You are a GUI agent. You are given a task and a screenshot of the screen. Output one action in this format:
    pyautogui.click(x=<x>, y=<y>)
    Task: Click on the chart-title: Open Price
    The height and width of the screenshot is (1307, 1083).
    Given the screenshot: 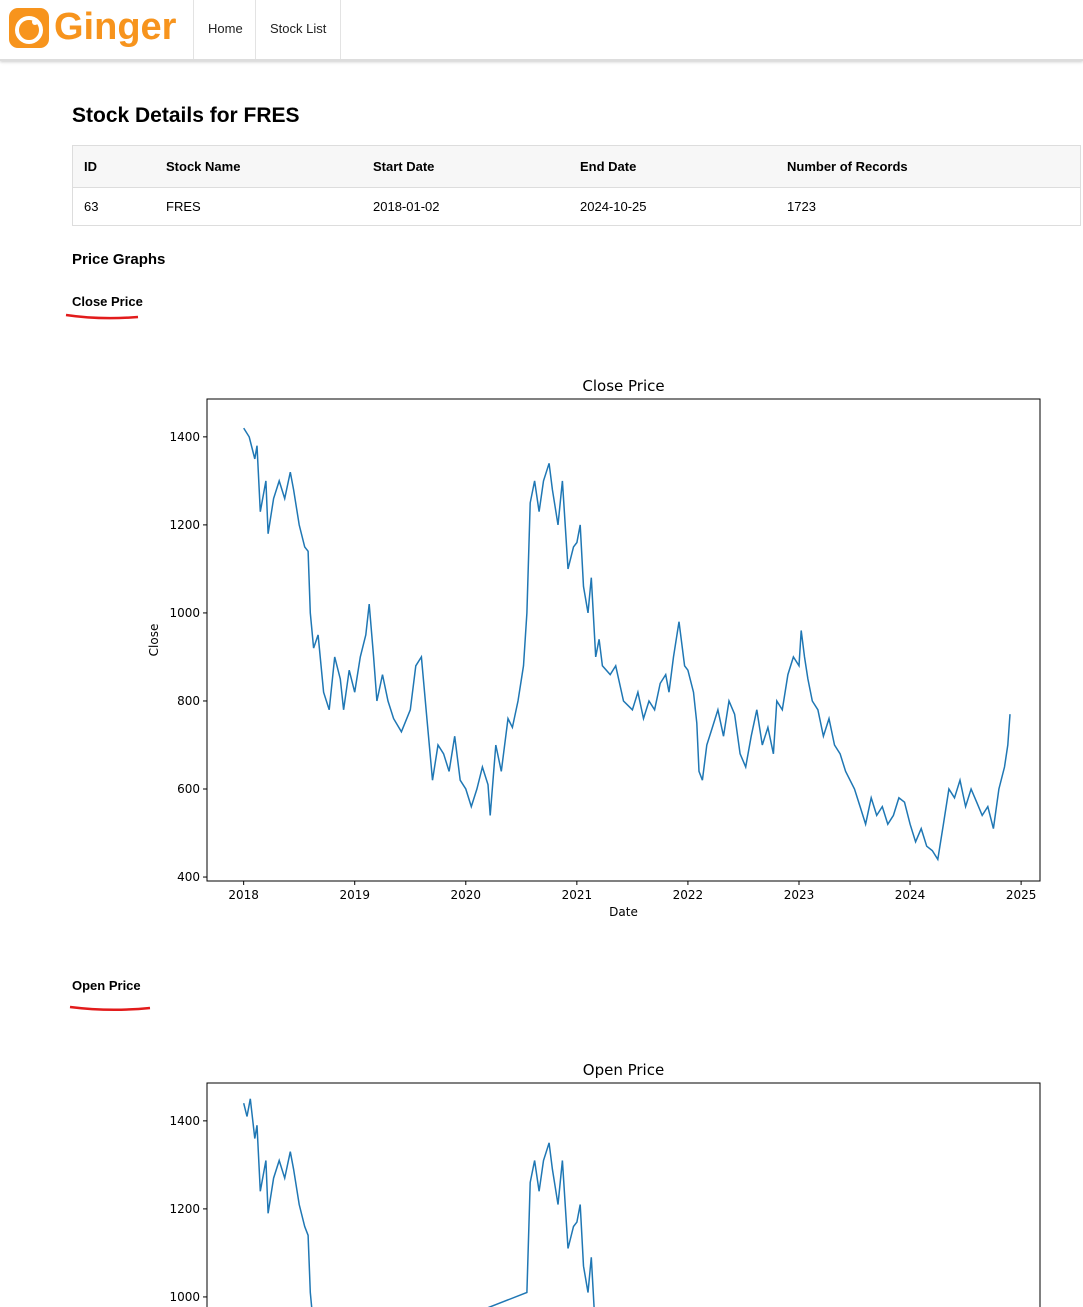 What is the action you would take?
    pyautogui.click(x=623, y=1070)
    